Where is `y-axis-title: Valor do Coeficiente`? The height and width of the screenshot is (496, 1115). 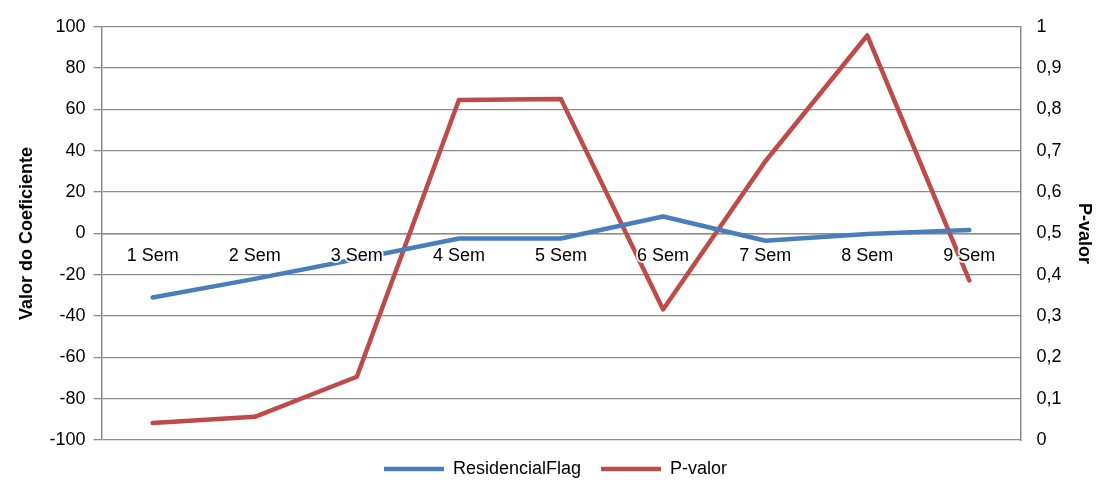
y-axis-title: Valor do Coeficiente is located at coordinates (25, 233).